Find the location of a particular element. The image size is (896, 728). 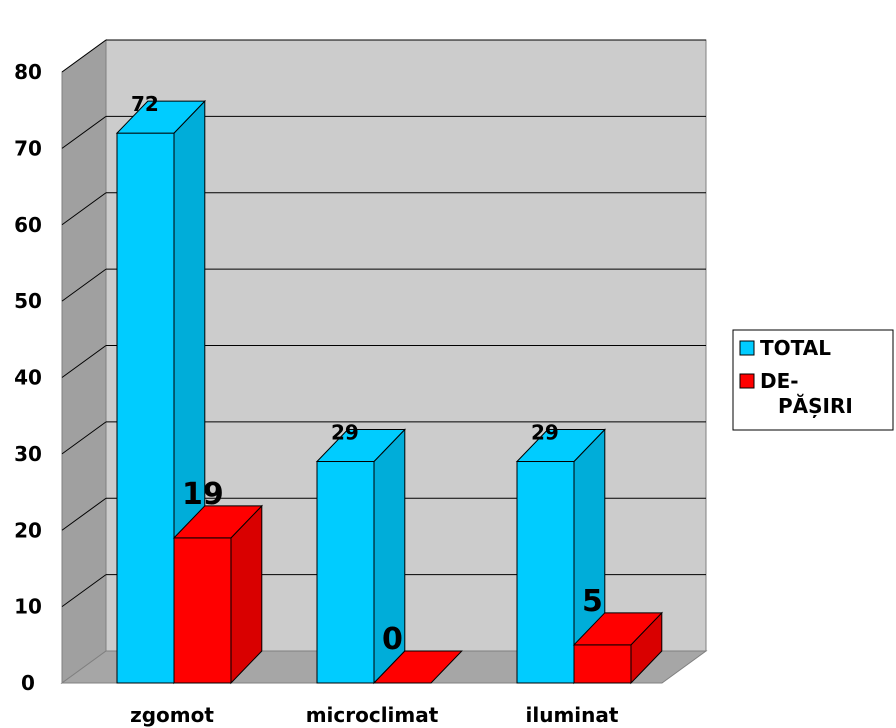

bar-total-microclimat is located at coordinates (360, 556).